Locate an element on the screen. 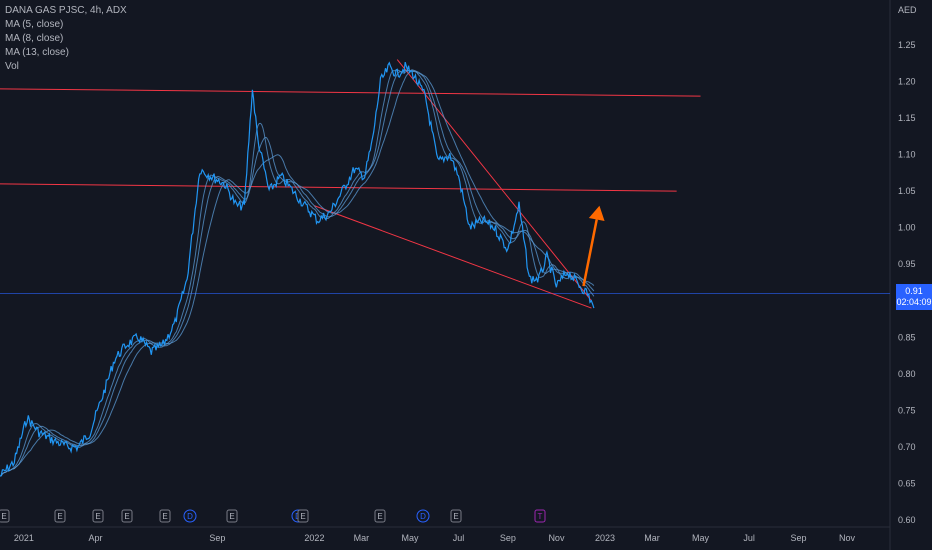  y-tick-label: 0.75 is located at coordinates (907, 410).